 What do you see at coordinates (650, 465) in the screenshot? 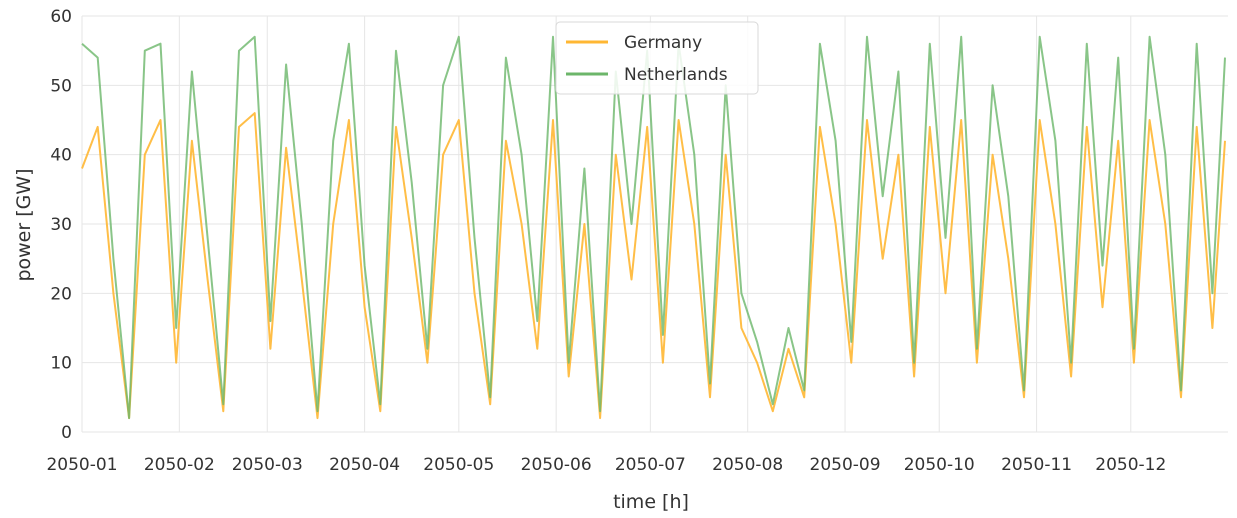
I see `x-tick-label-6: 2050-07` at bounding box center [650, 465].